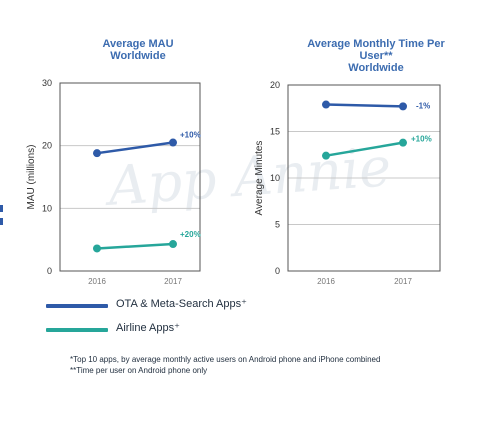 This screenshot has width=502, height=422. Describe the element at coordinates (259, 178) in the screenshot. I see `y-axis-label: Average Minutes` at that location.